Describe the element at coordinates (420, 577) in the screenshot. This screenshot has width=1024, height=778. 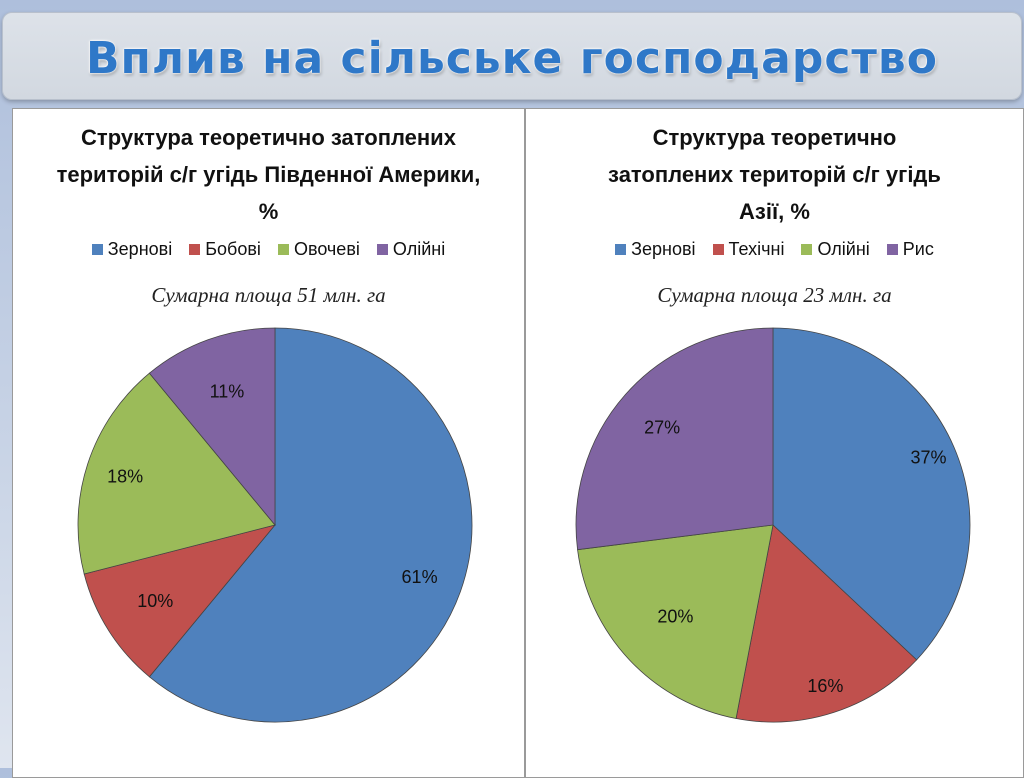
I see `data-label: 61%` at that location.